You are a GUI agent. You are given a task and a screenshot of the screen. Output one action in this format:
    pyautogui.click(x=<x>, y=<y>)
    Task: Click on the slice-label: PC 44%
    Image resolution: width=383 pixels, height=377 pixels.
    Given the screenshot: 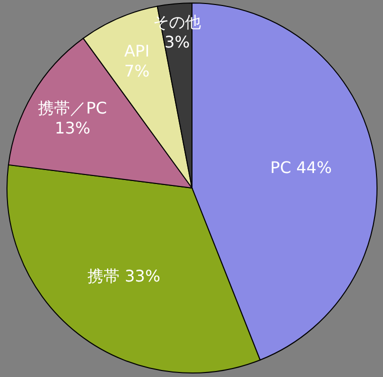 What is the action you would take?
    pyautogui.click(x=301, y=168)
    